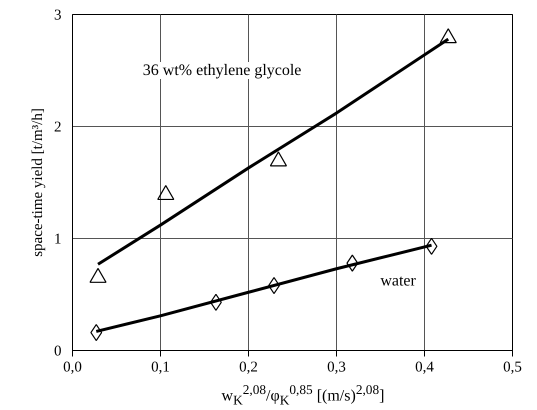 This screenshot has height=410, width=537. What do you see at coordinates (58, 128) in the screenshot?
I see `y-tick-label: 2` at bounding box center [58, 128].